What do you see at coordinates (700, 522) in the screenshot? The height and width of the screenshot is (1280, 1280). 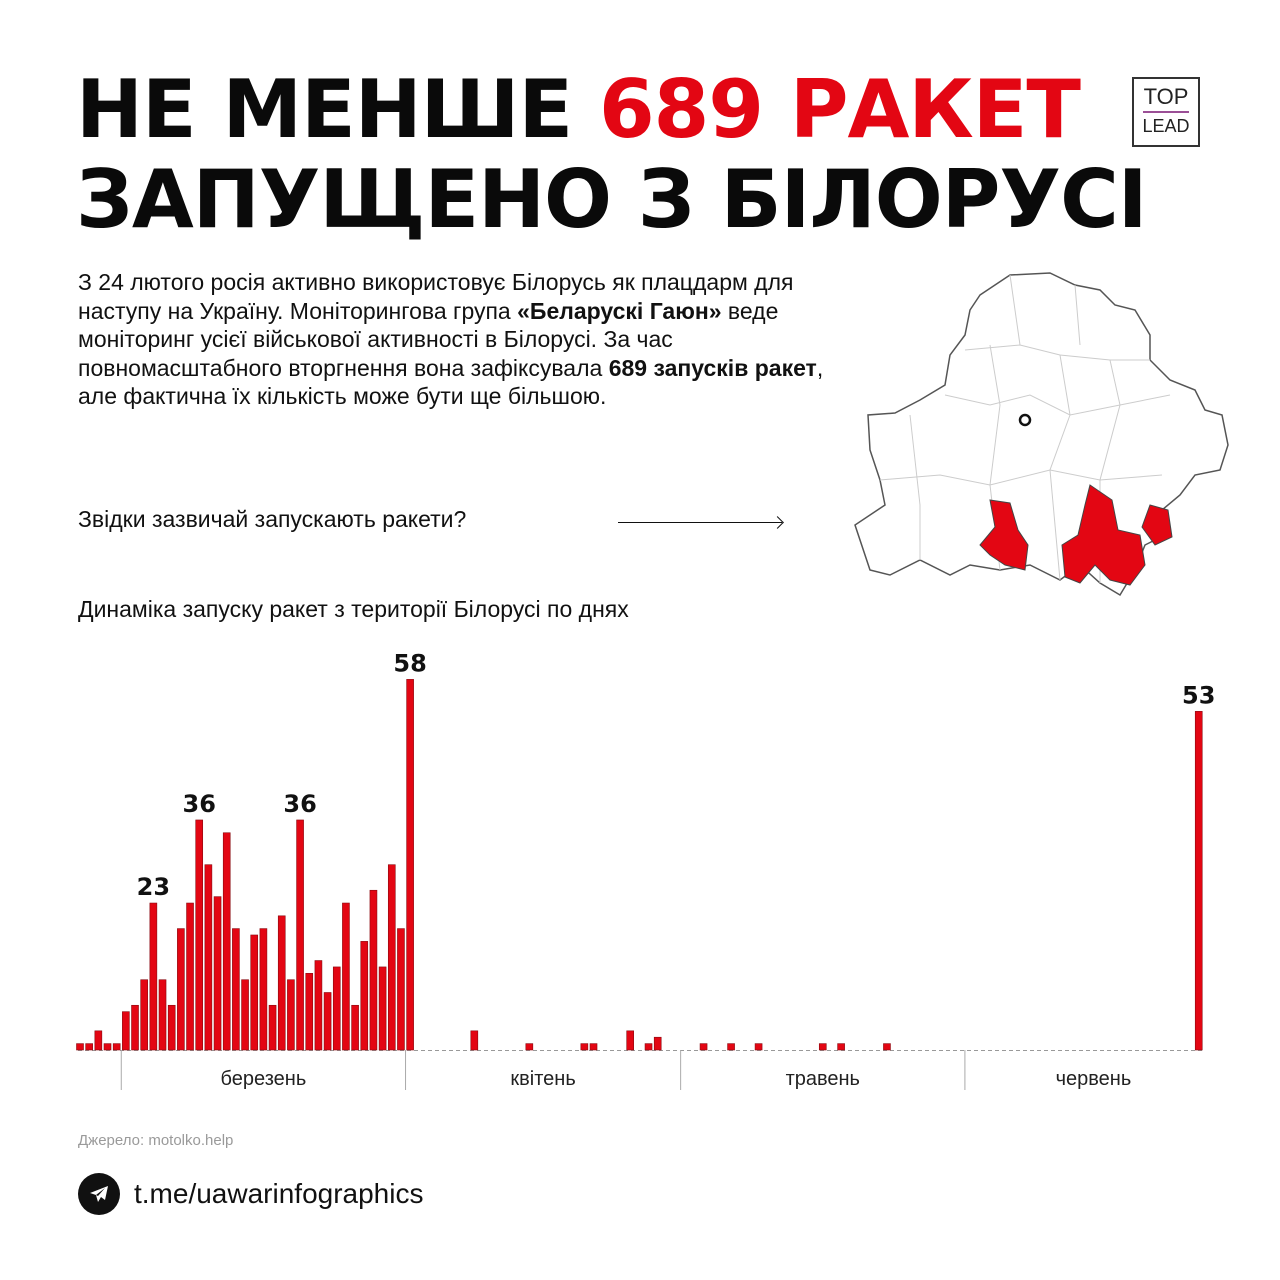 I see `arrow-right-icon` at bounding box center [700, 522].